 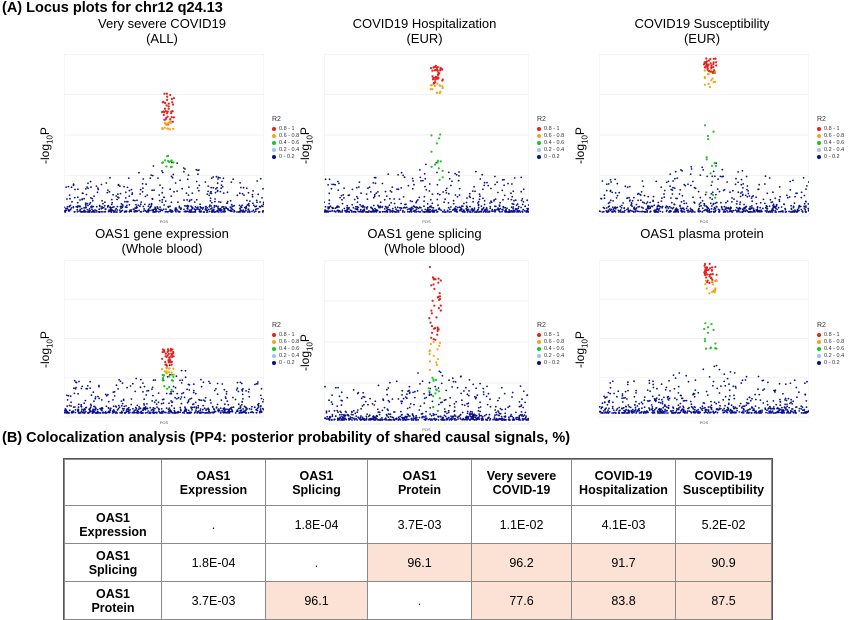 What do you see at coordinates (623, 562) in the screenshot?
I see `table-cell: 91.7` at bounding box center [623, 562].